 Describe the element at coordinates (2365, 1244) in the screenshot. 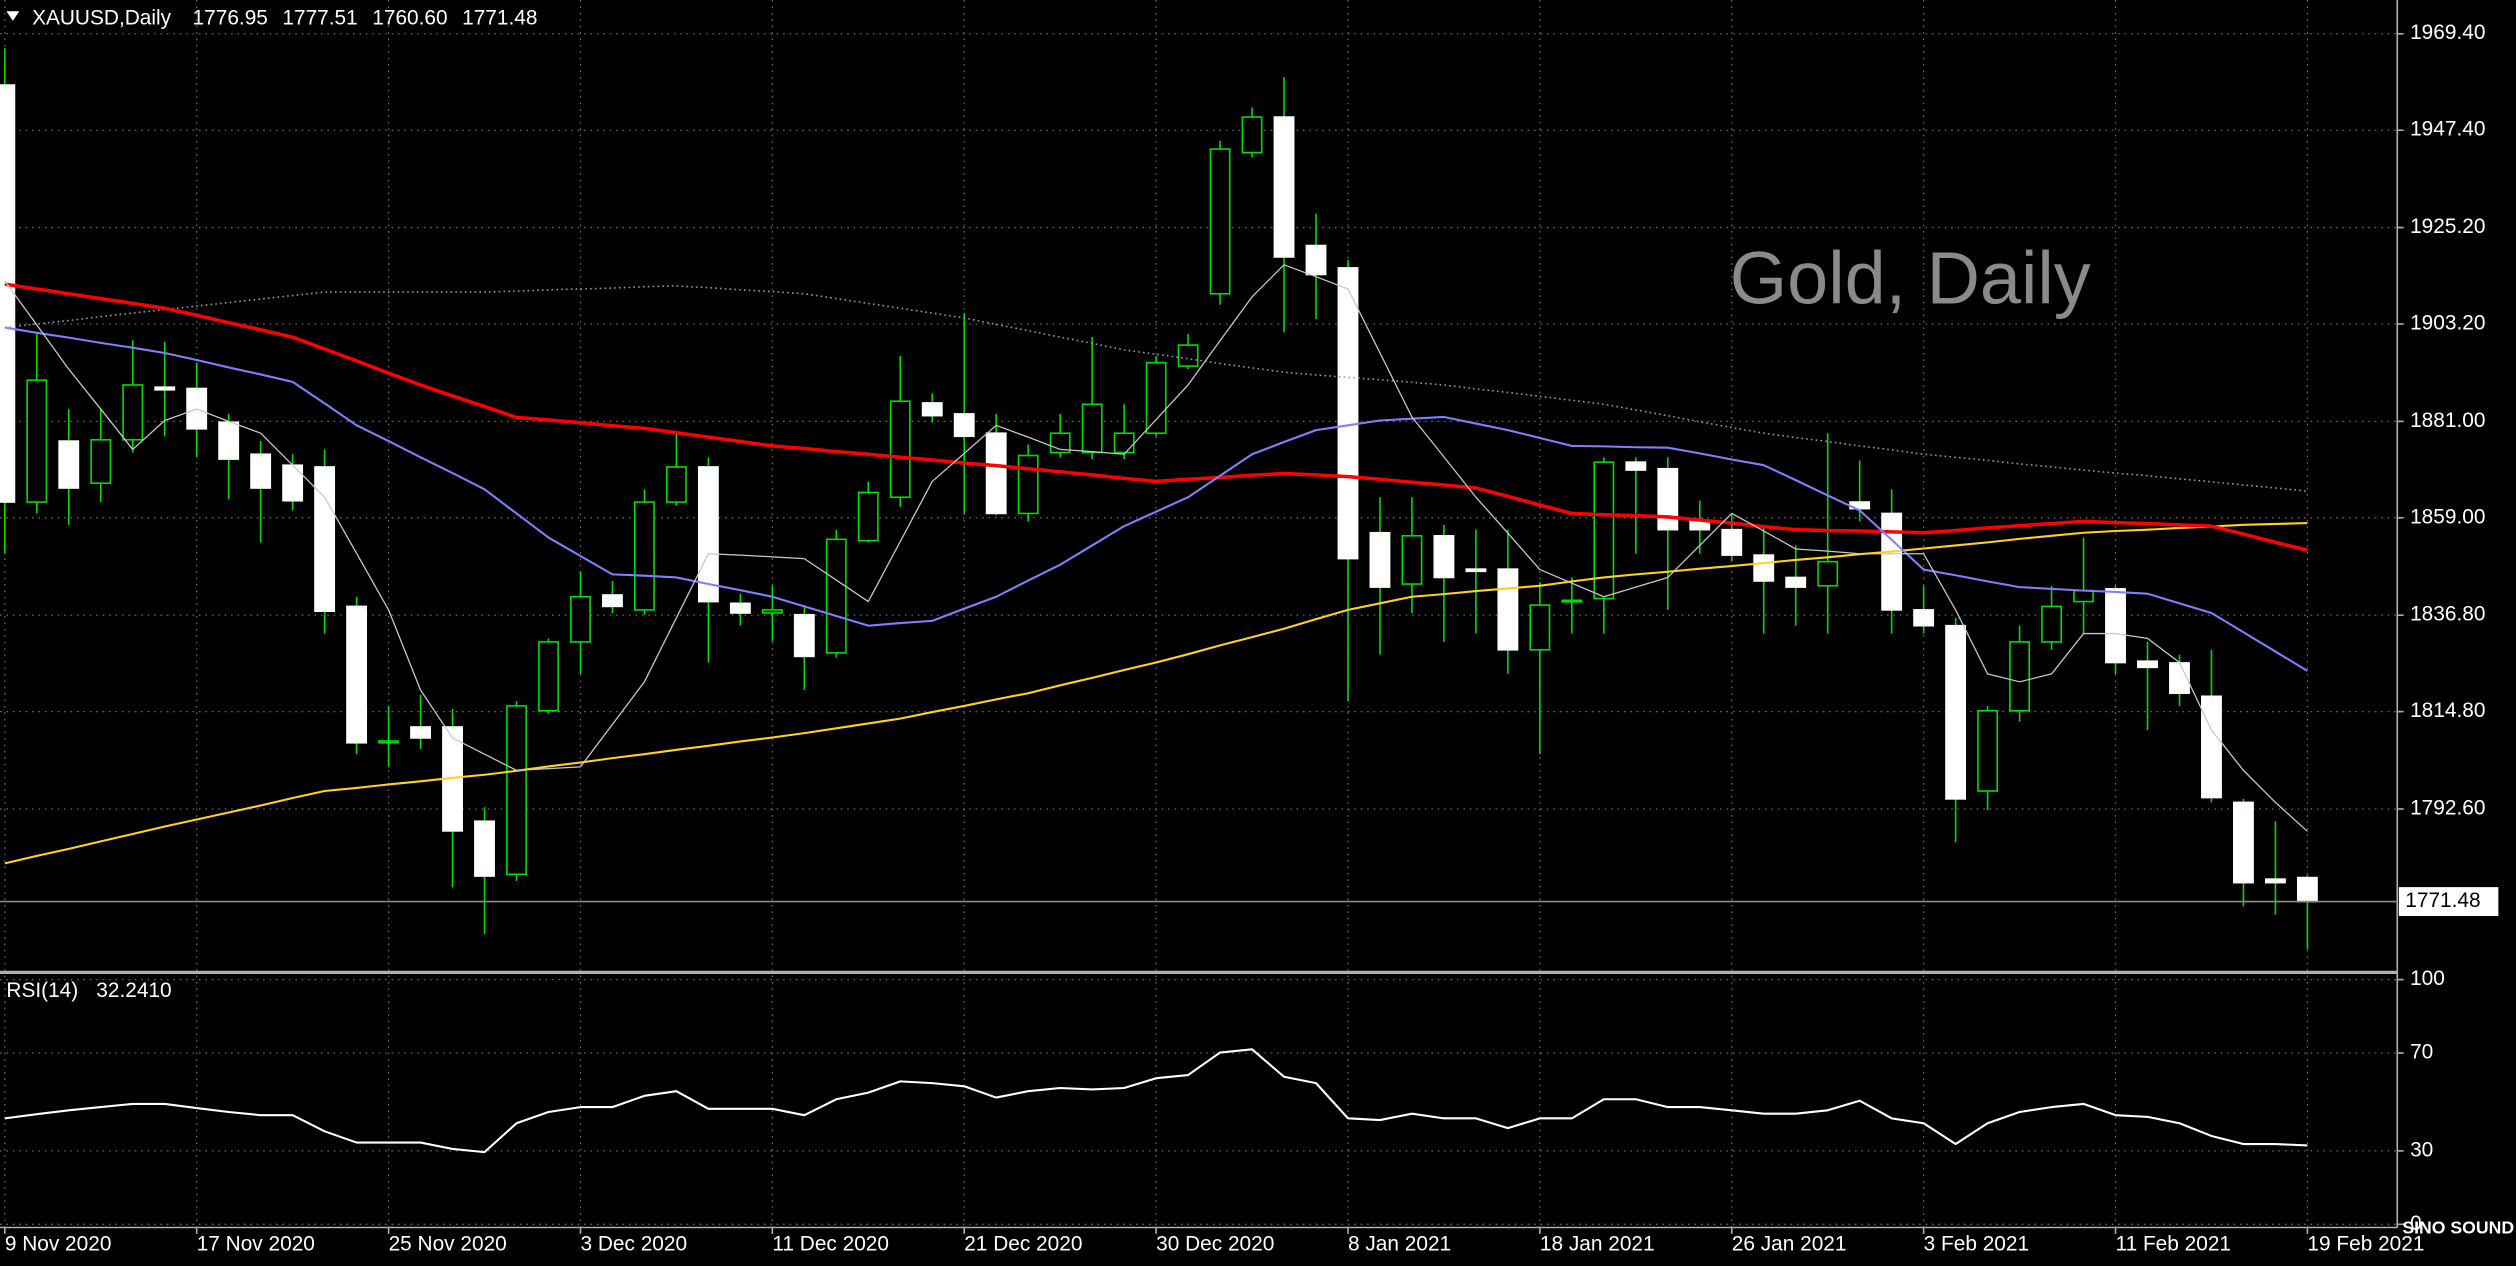

I see `x-tick-label: 19 Feb 2021` at that location.